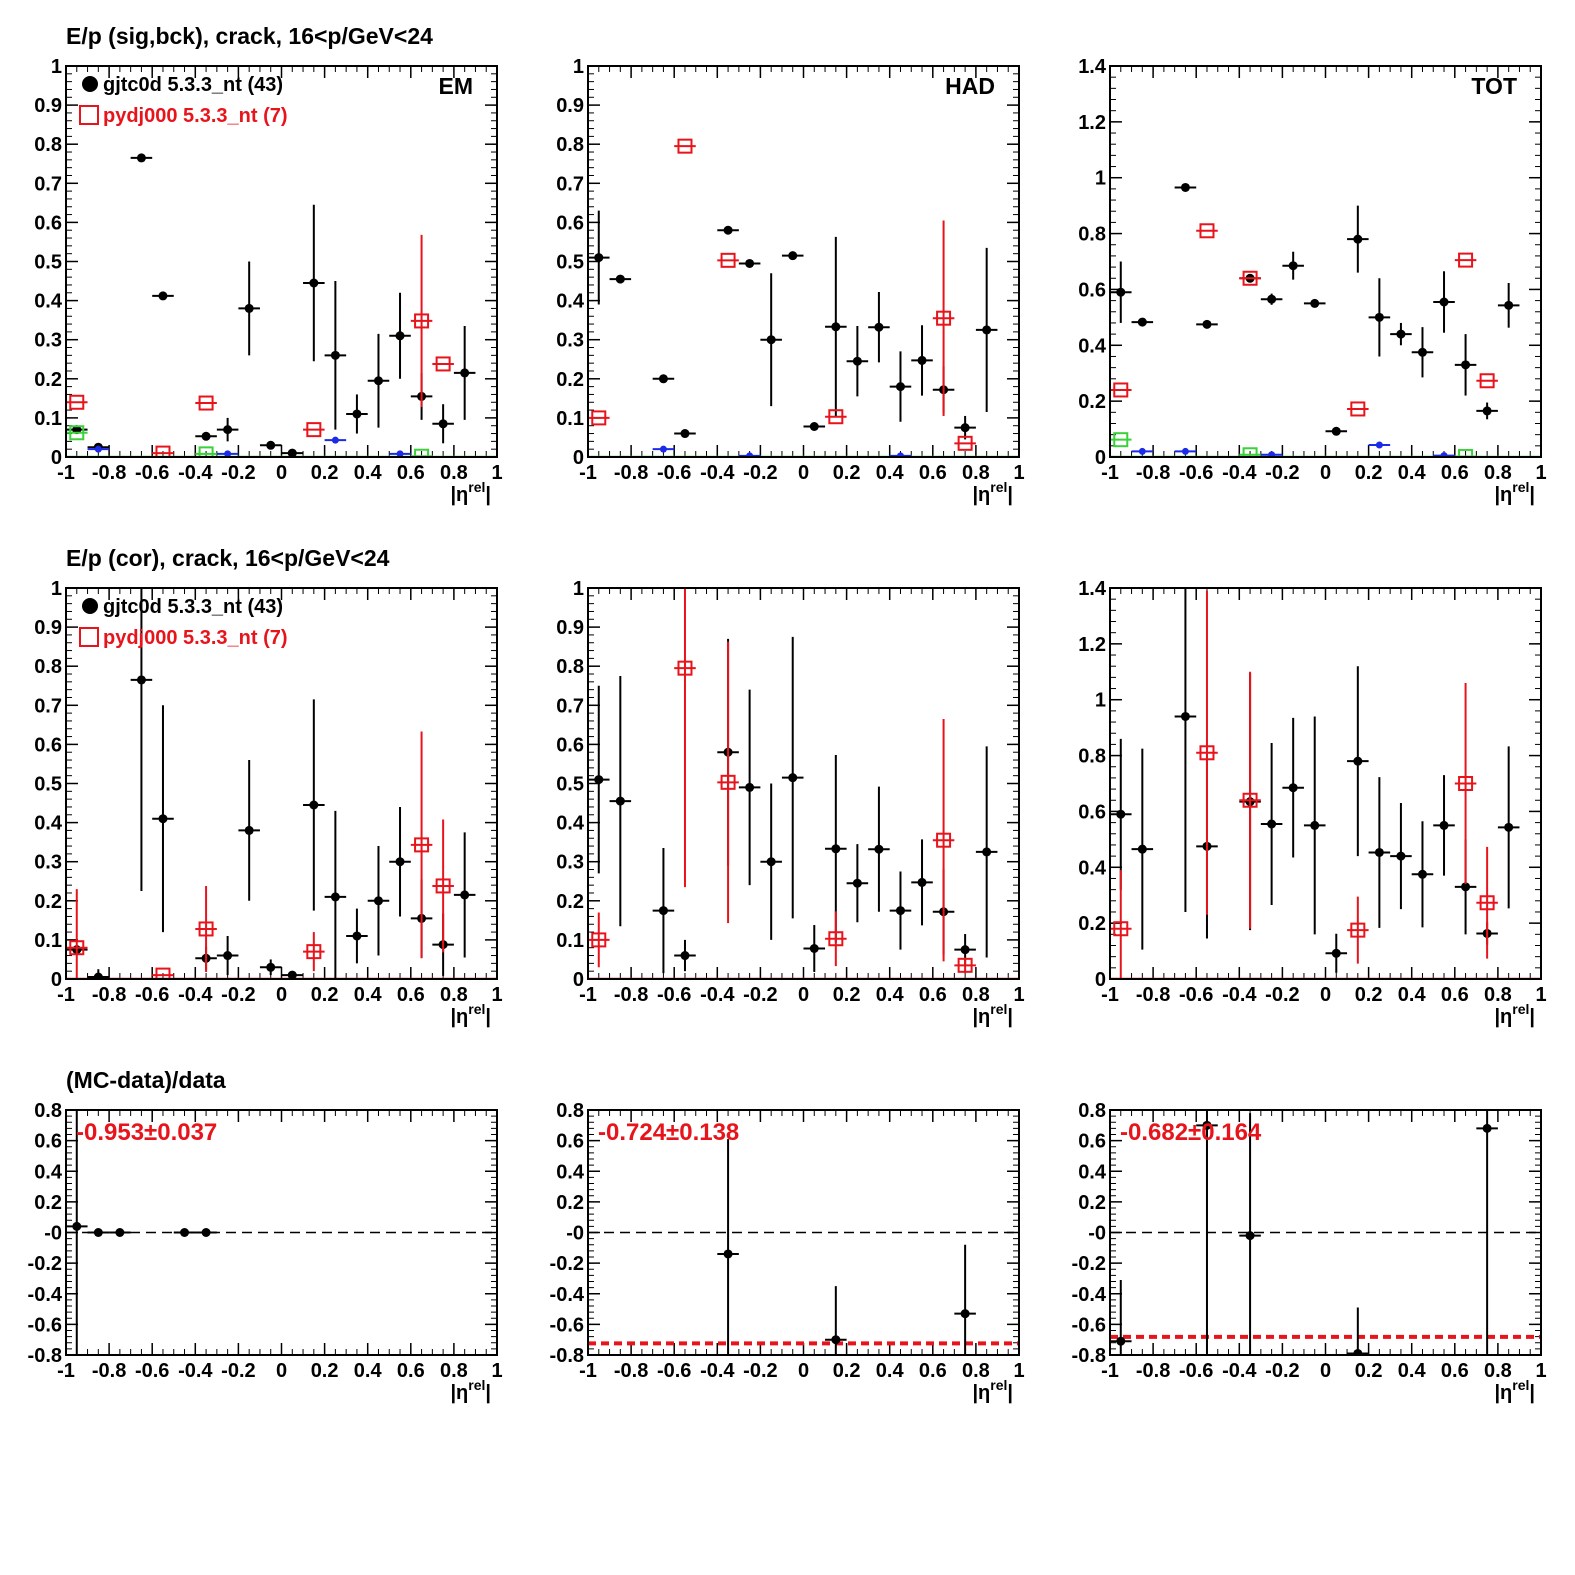 This screenshot has width=1575, height=1575. What do you see at coordinates (1089, 1356) in the screenshot?
I see `y-tick-label: -0.8` at bounding box center [1089, 1356].